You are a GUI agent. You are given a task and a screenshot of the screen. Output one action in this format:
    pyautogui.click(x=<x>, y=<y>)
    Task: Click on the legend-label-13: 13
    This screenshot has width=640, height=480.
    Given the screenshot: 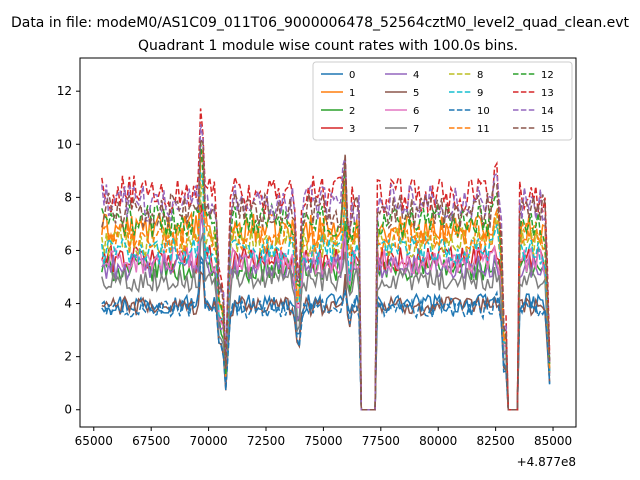 What is the action you would take?
    pyautogui.click(x=547, y=93)
    